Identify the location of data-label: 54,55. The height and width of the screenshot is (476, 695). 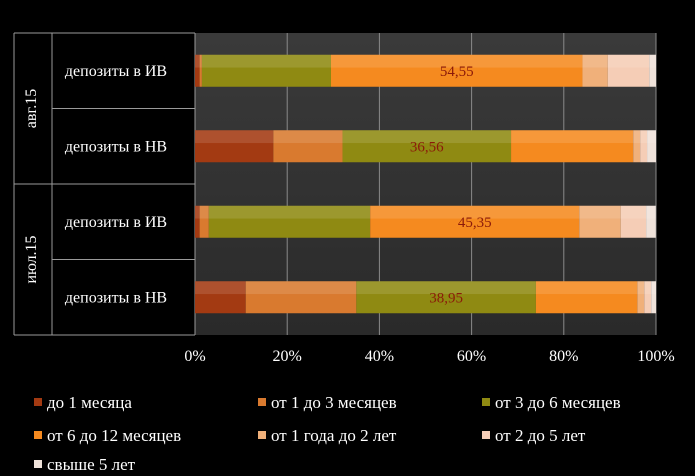
(457, 72).